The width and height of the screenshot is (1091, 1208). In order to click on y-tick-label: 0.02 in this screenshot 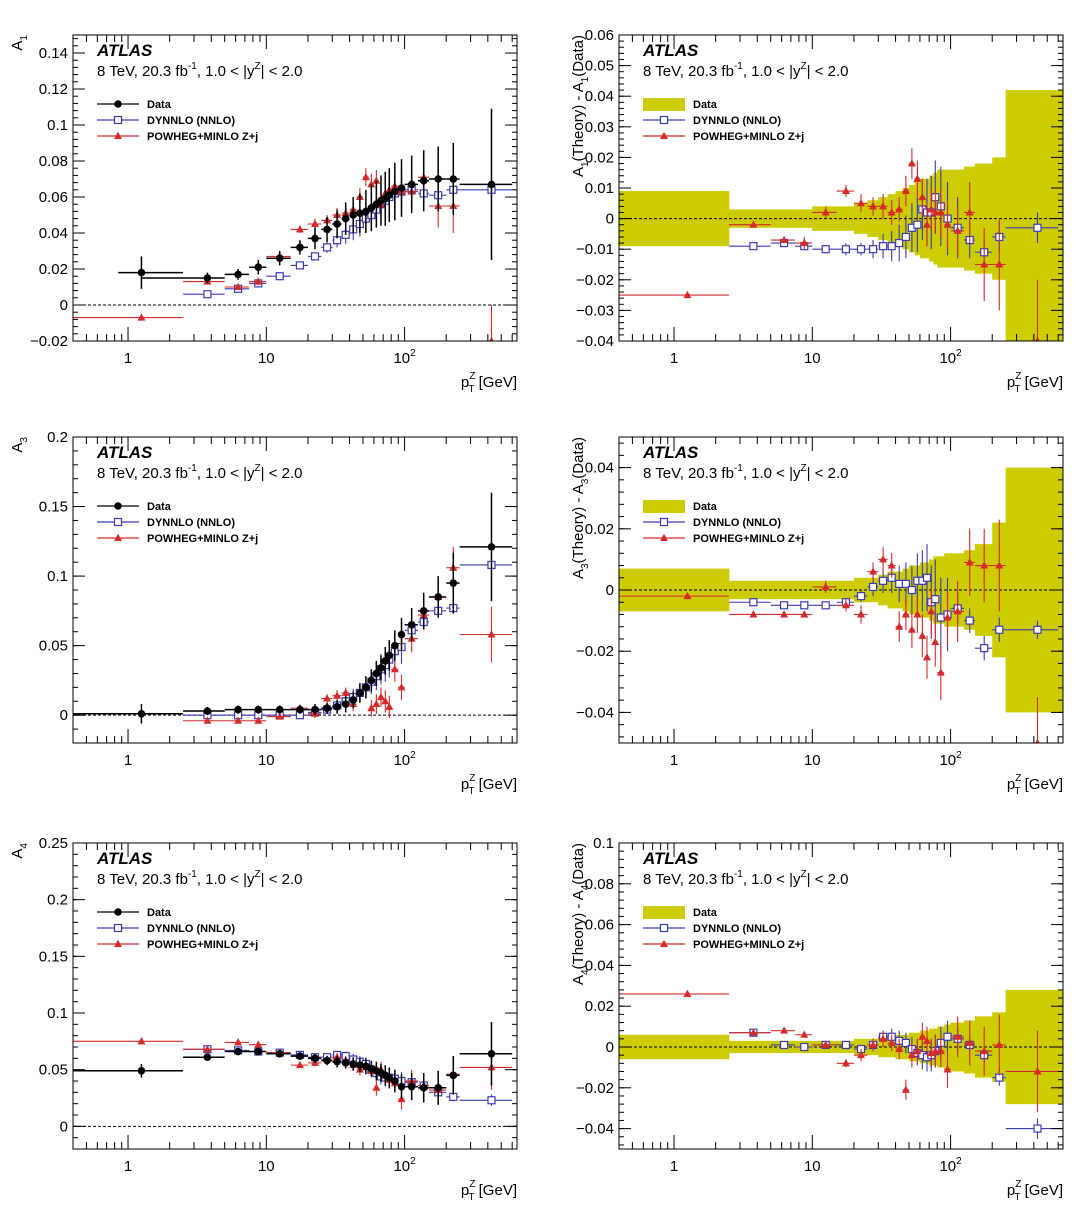, I will do `click(53, 269)`.